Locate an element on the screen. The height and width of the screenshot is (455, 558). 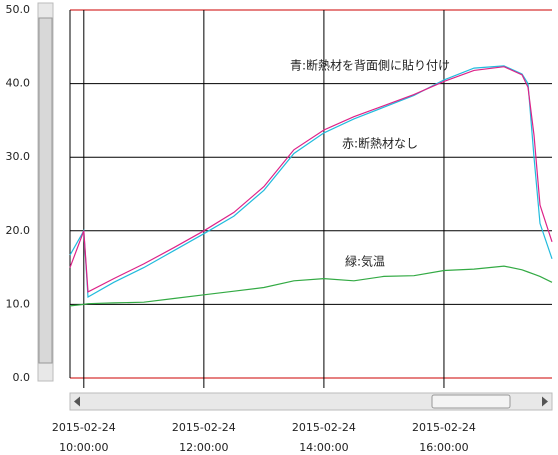
y-tick-label: 50.0 is located at coordinates (18, 9).